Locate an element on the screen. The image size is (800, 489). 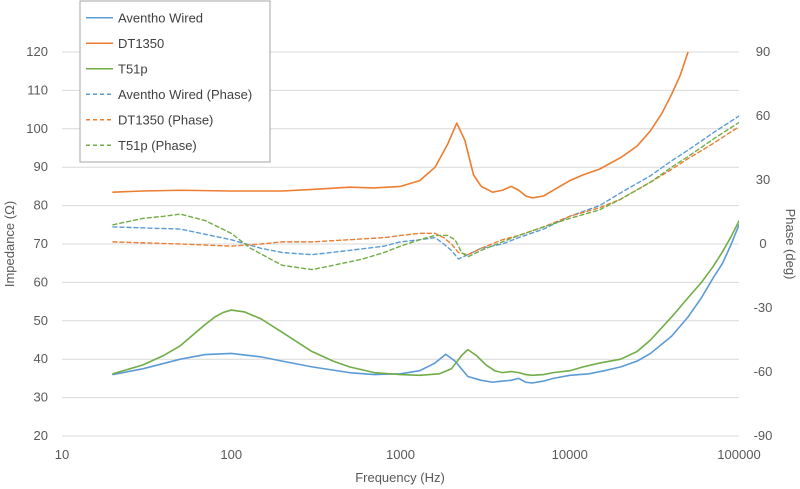
legend-label: T51p (Phase) is located at coordinates (157, 145).